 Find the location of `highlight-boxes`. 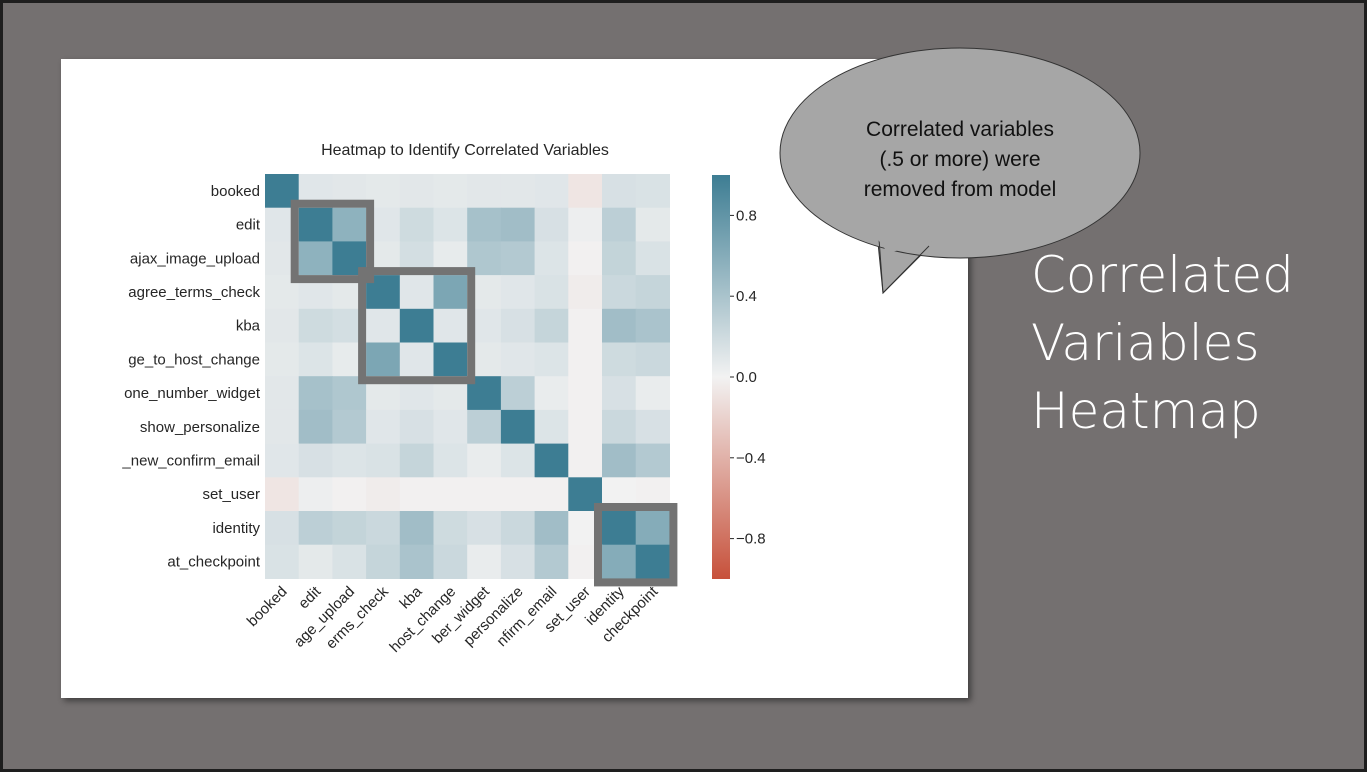

highlight-boxes is located at coordinates (484, 393).